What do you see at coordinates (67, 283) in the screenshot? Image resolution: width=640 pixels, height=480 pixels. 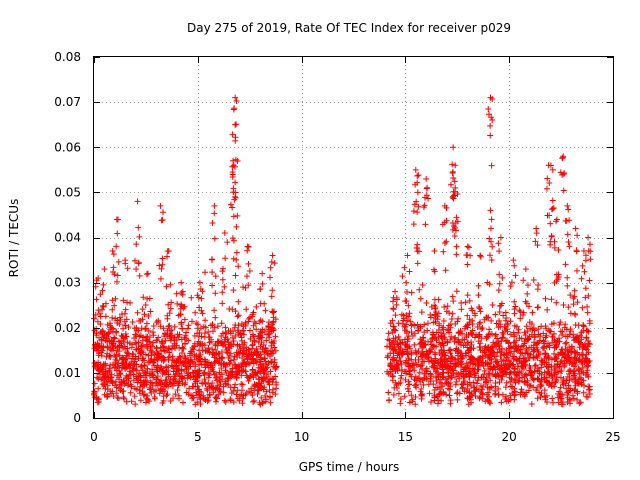 I see `y-tick-label: 0.03` at bounding box center [67, 283].